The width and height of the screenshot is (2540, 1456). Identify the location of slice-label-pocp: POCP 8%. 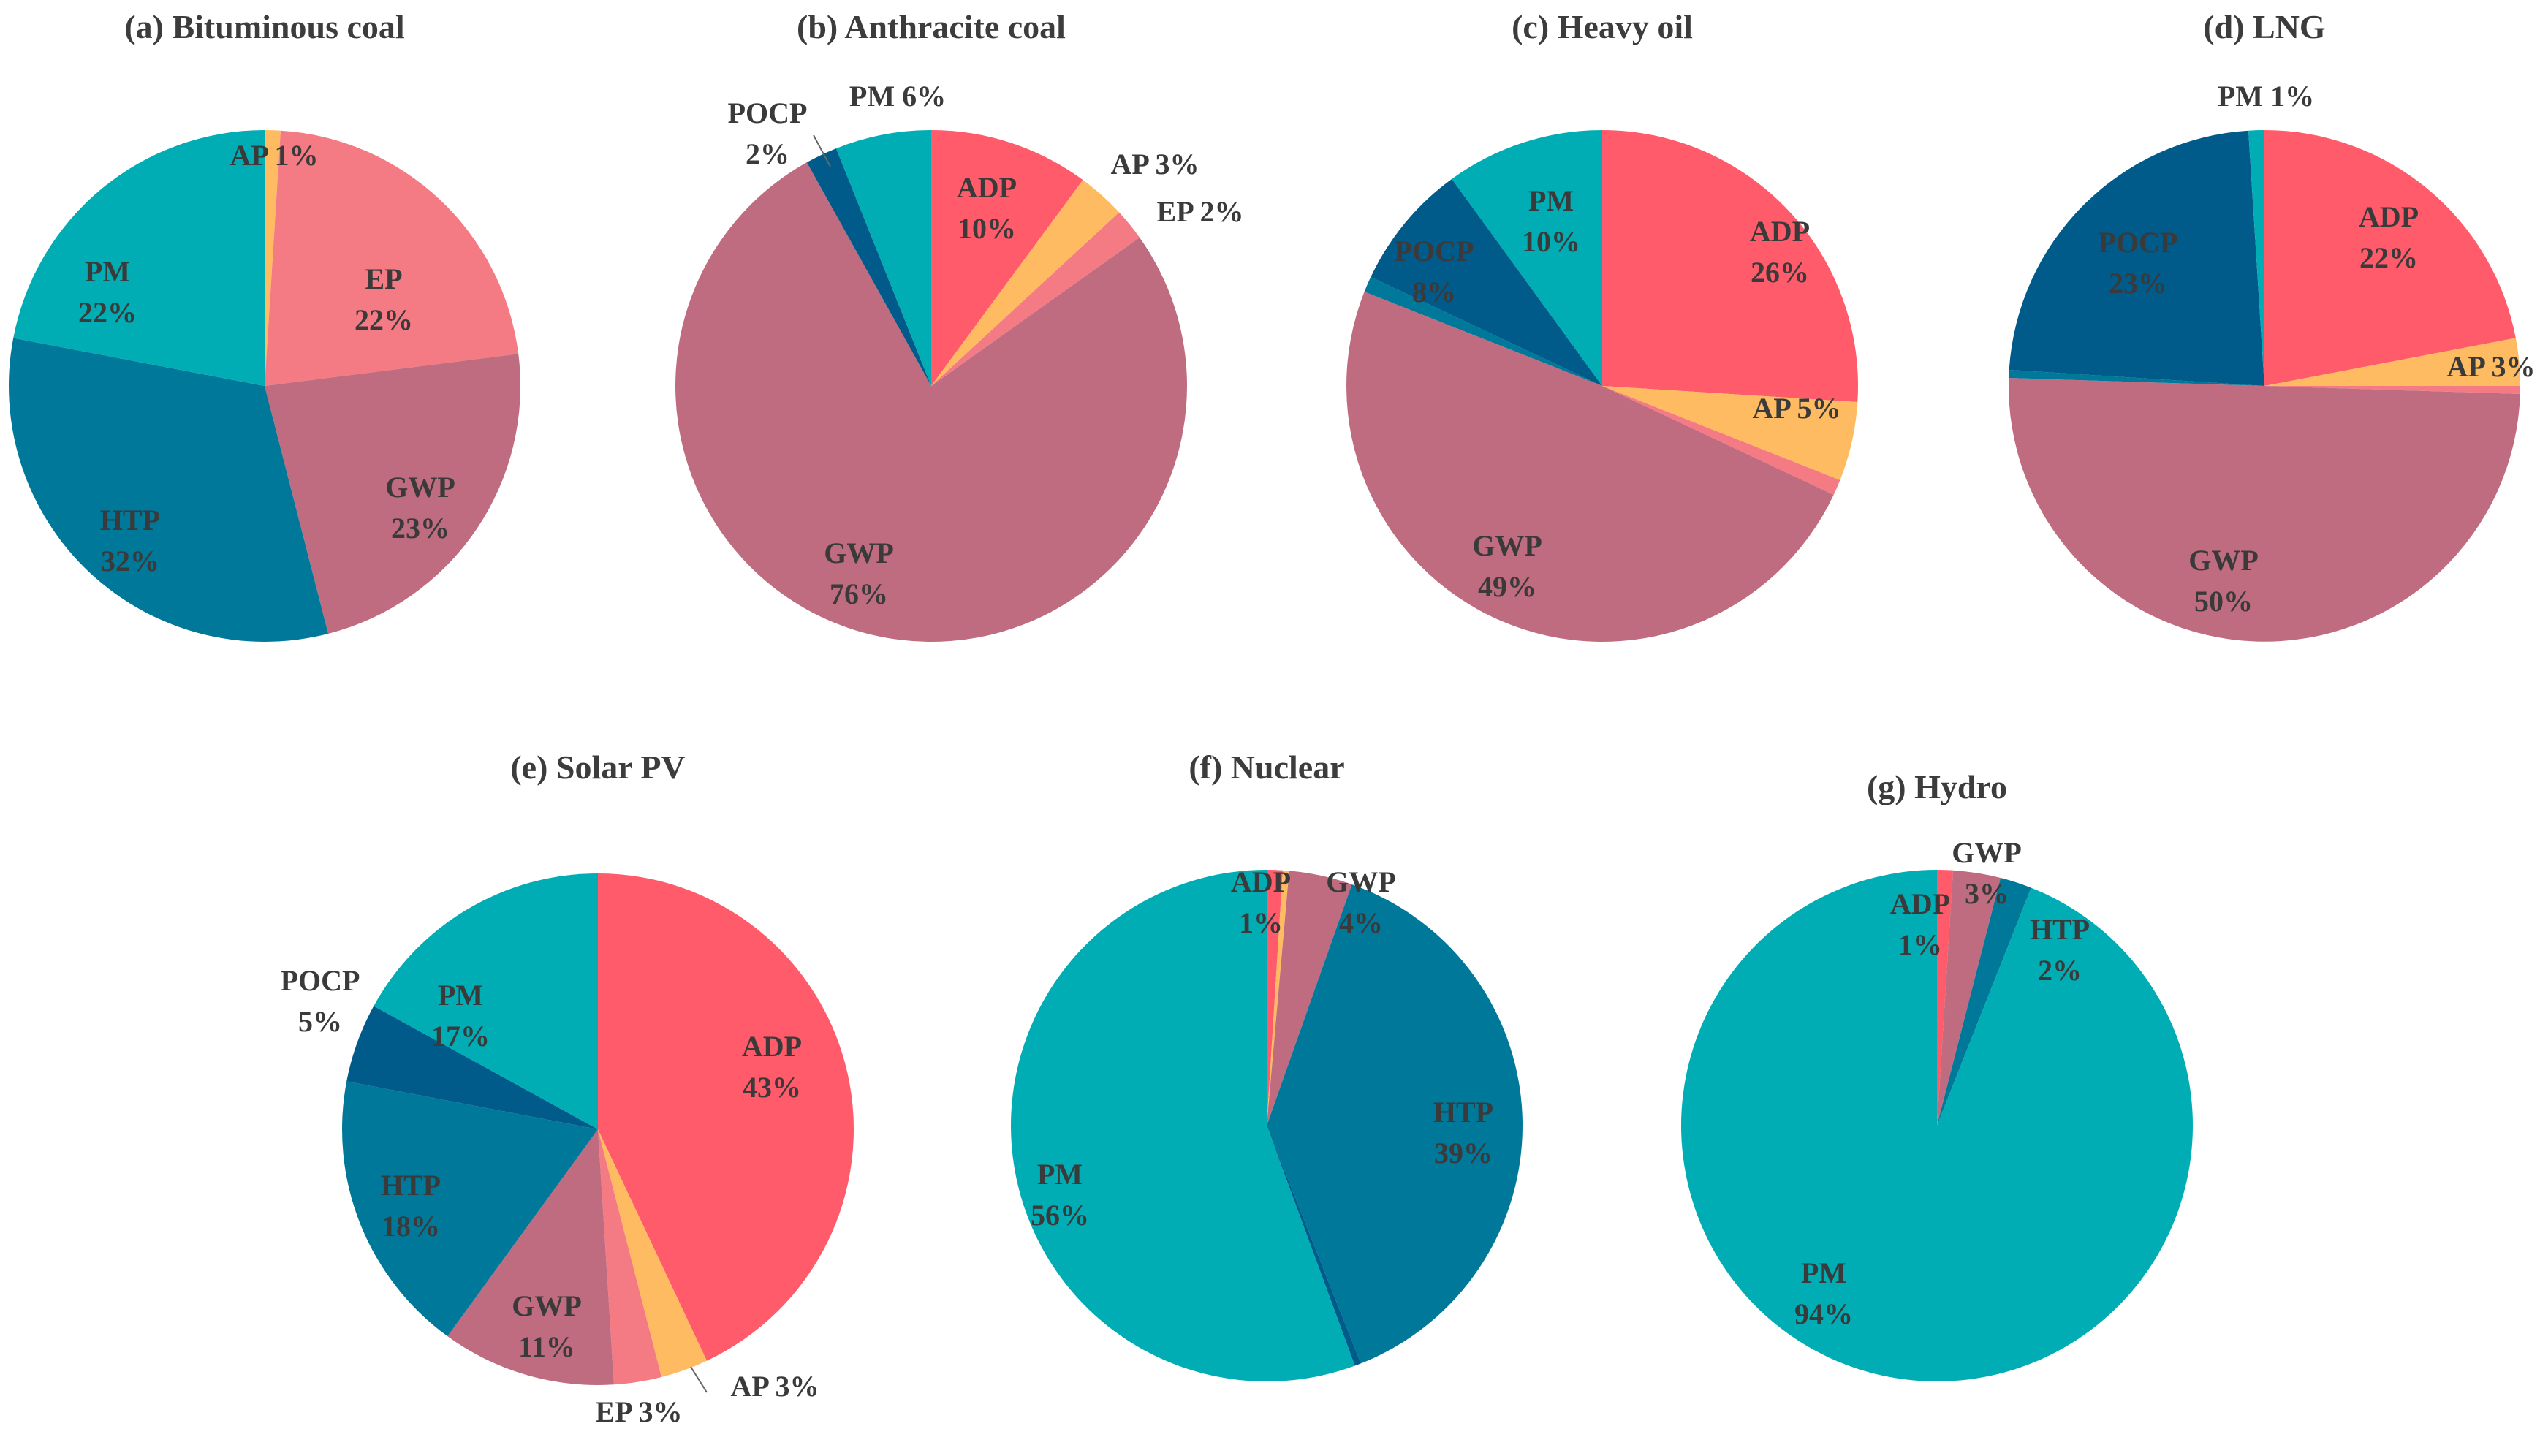
(1434, 271).